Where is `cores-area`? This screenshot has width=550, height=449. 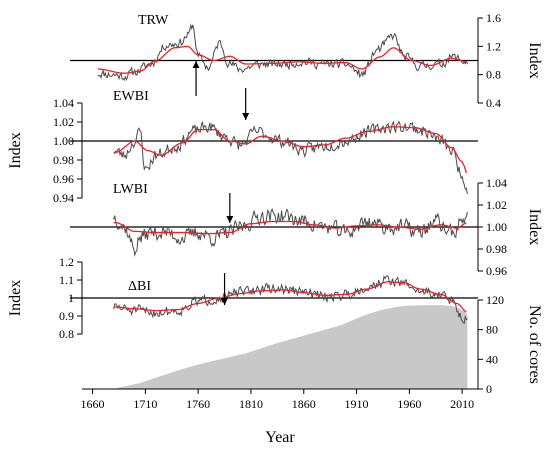 cores-area is located at coordinates (290, 347).